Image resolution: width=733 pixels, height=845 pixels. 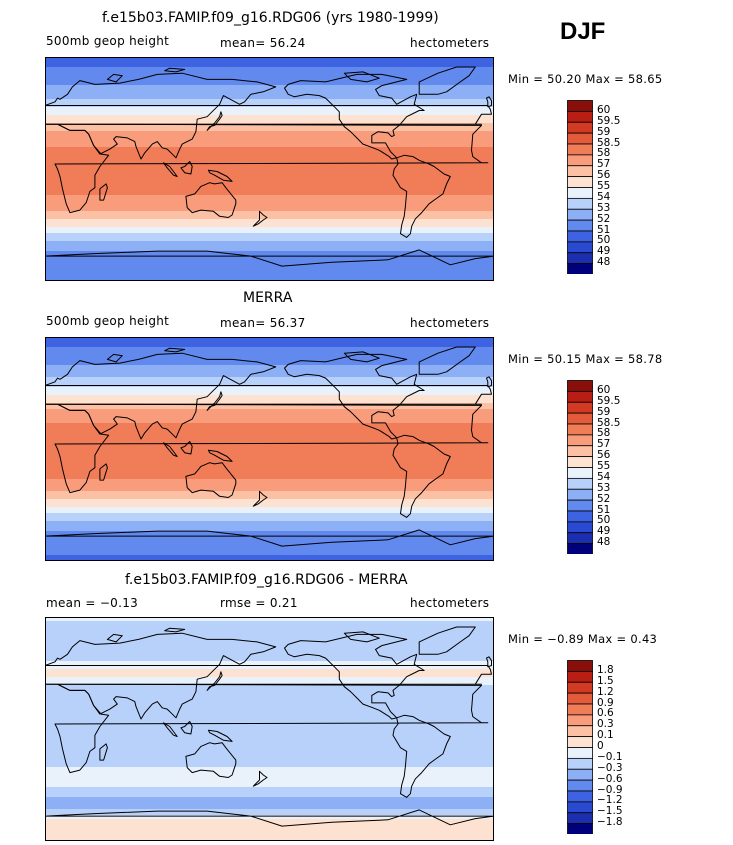 I want to click on colorbar-tick-label: 60, so click(x=604, y=109).